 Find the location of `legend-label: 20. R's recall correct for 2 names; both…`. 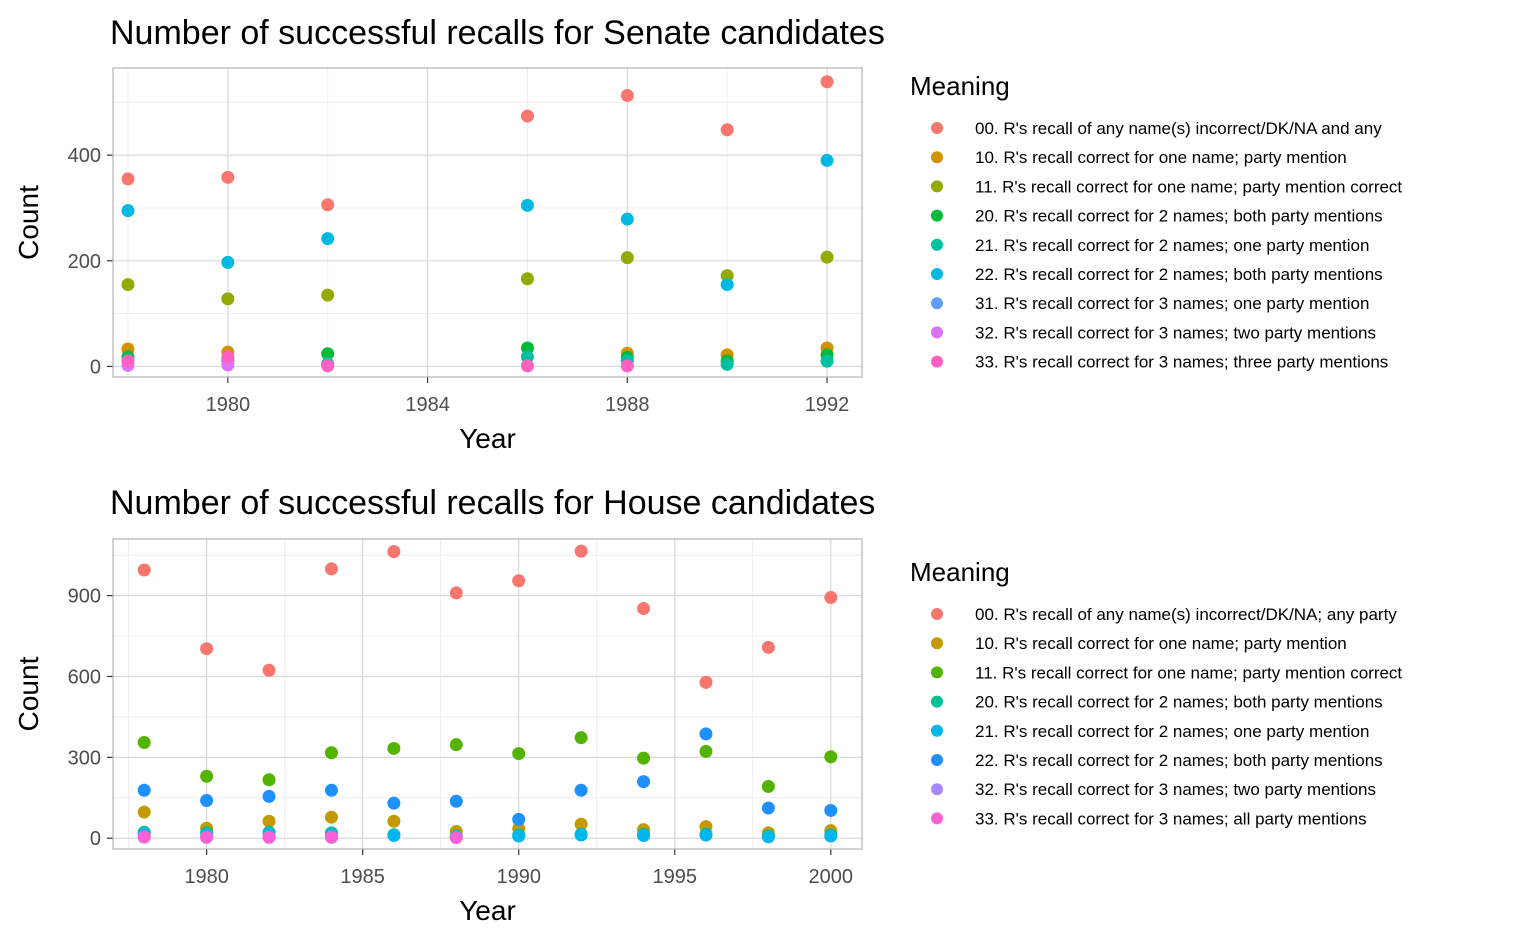

legend-label: 20. R's recall correct for 2 names; both… is located at coordinates (1179, 702).